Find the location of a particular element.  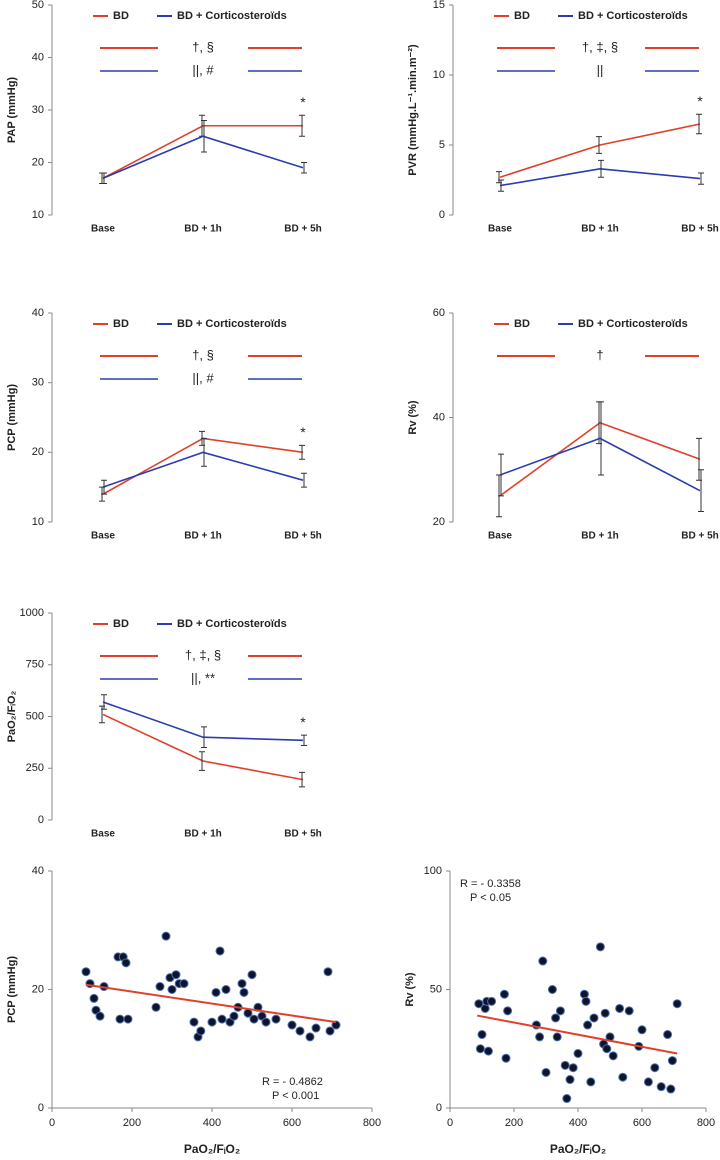

y-tick-label: 1000 is located at coordinates (32, 613).